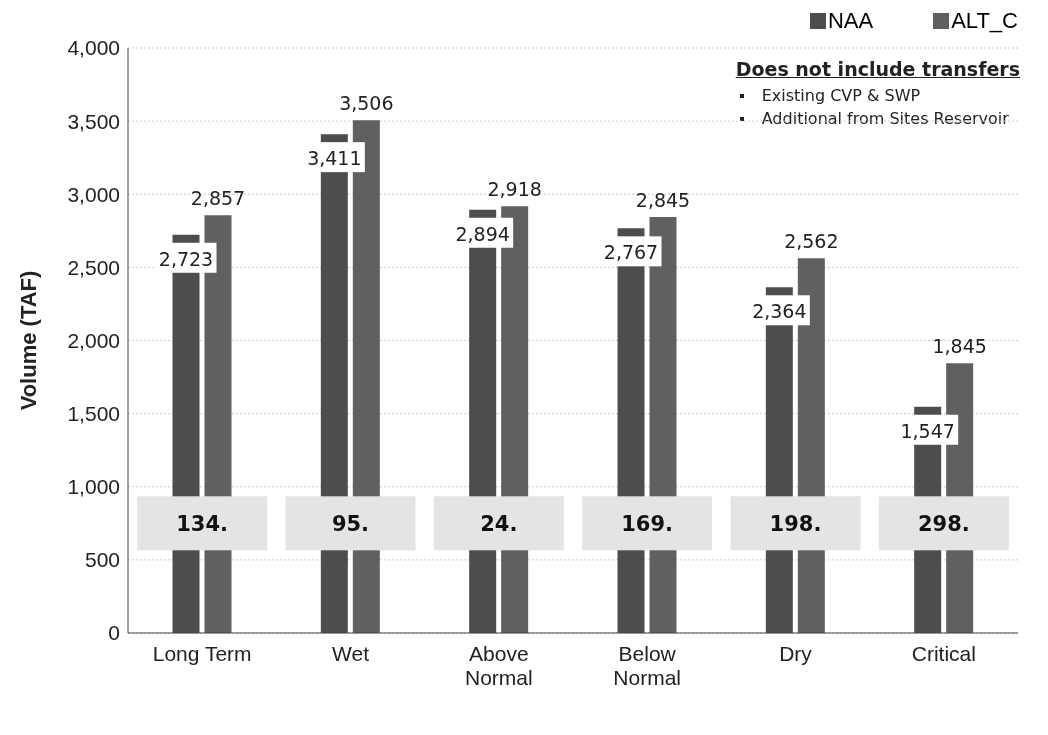  Describe the element at coordinates (499, 524) in the screenshot. I see `annotation: 24.` at that location.